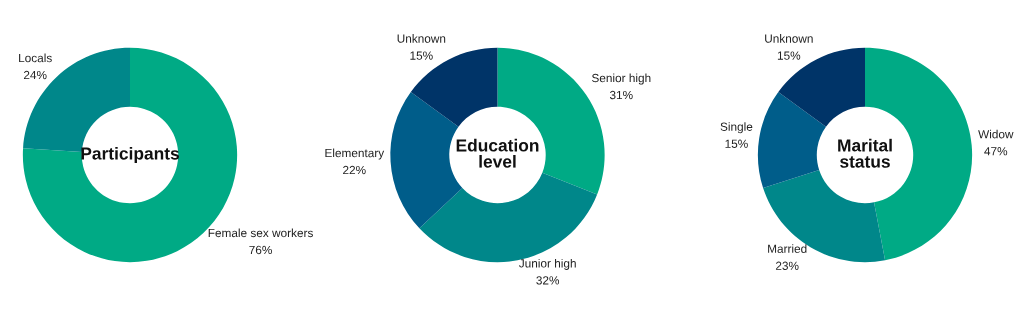 The image size is (1024, 321). I want to click on slice-label: Elementary, so click(355, 154).